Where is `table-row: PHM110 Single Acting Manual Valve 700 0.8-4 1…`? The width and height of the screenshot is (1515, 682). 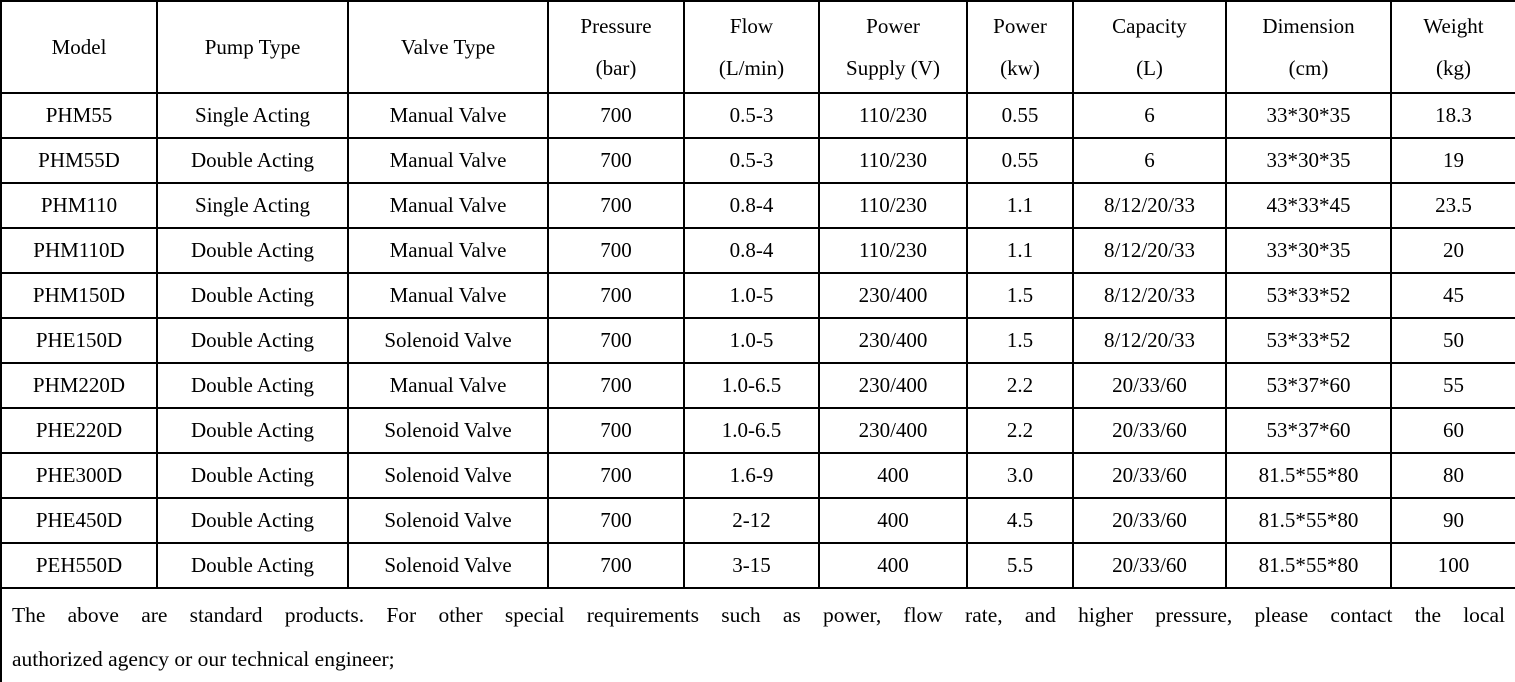
table-row: PHM110 Single Acting Manual Valve 700 0.8-4 1… is located at coordinates (757, 205).